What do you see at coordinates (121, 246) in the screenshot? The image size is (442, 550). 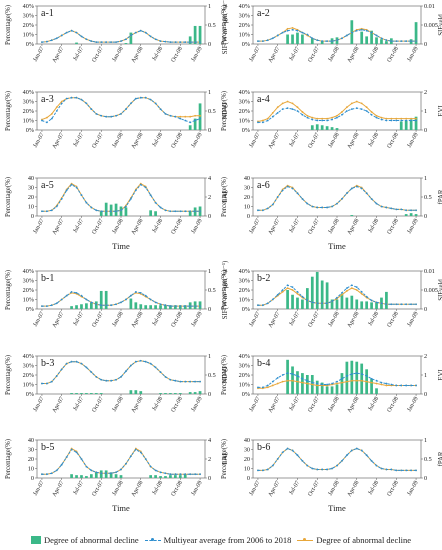 I see `x-axis-label: Time` at bounding box center [121, 246].